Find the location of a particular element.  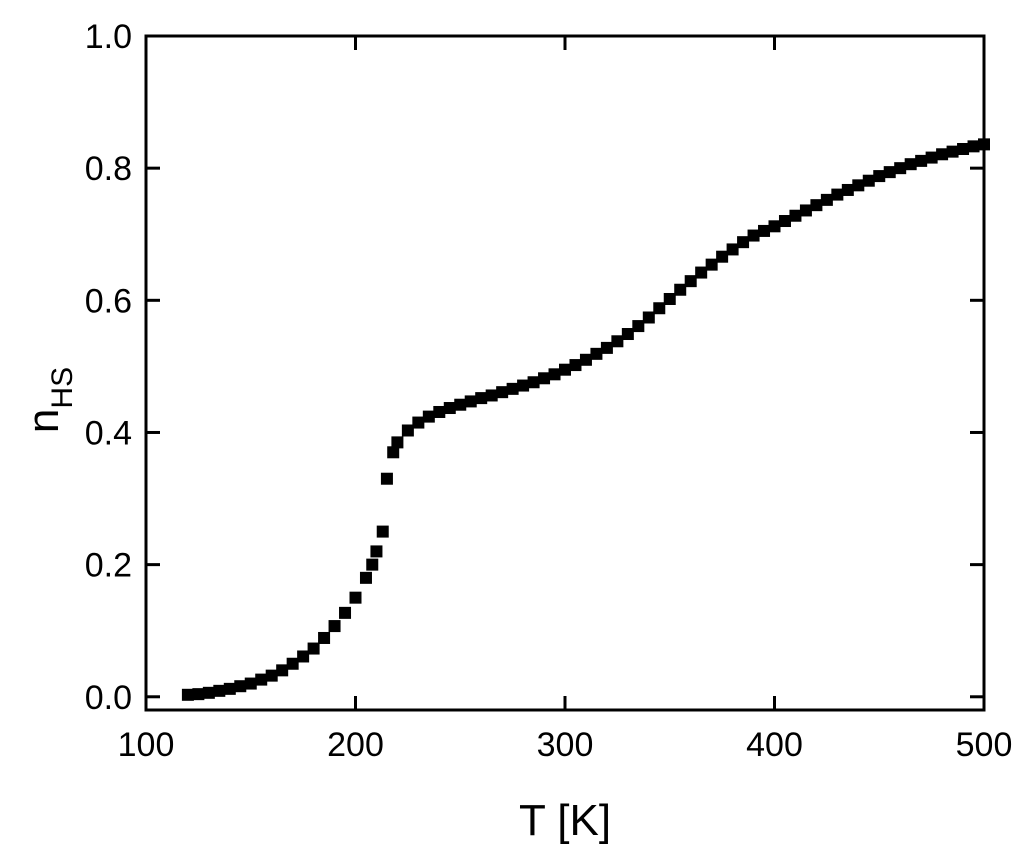

x-tick-label: 100 is located at coordinates (146, 745).